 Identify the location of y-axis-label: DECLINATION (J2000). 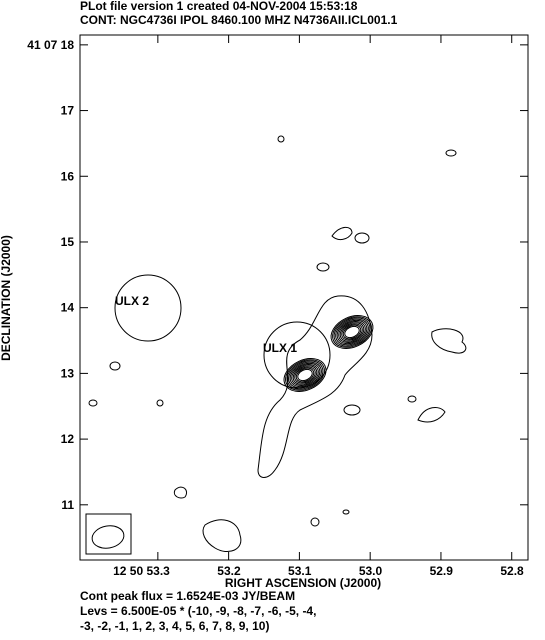
(6, 298).